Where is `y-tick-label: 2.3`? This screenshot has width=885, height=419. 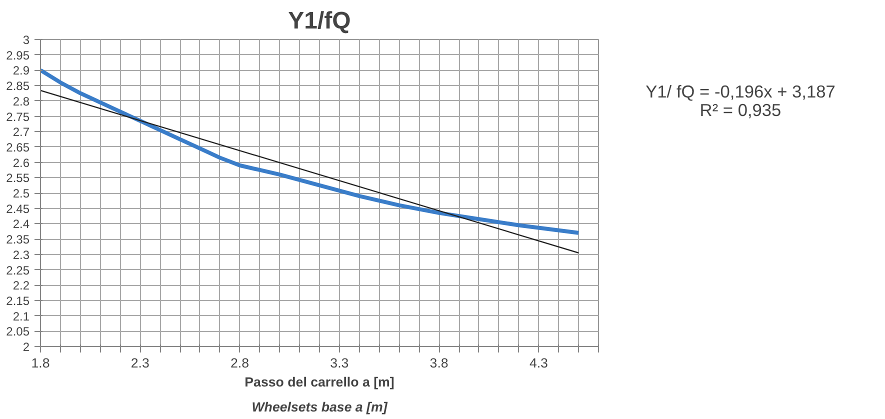
y-tick-label: 2.3 is located at coordinates (21, 255).